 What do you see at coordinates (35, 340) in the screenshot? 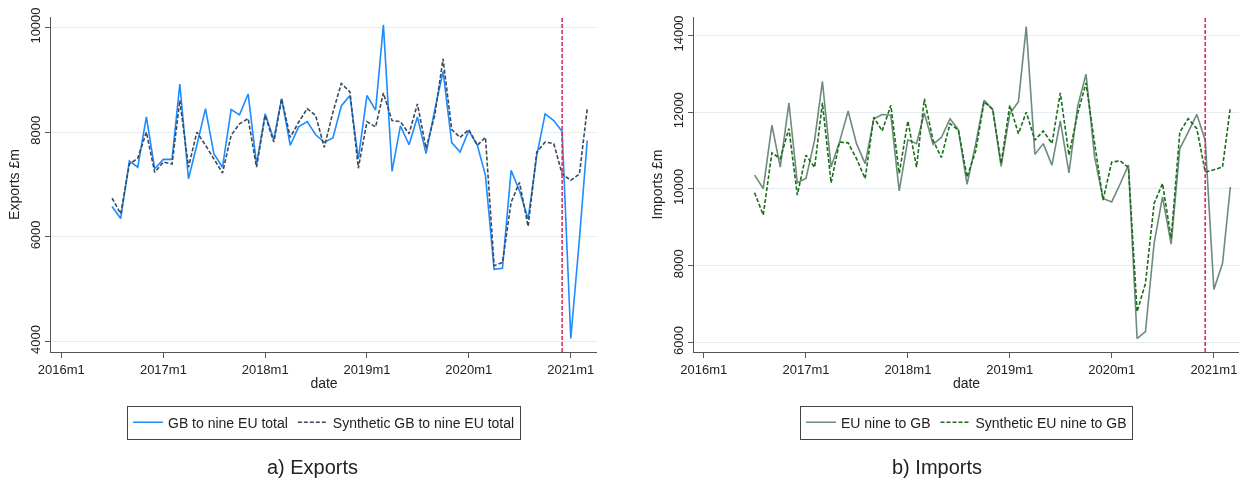
I see `y-tick-label: 4000` at bounding box center [35, 340].